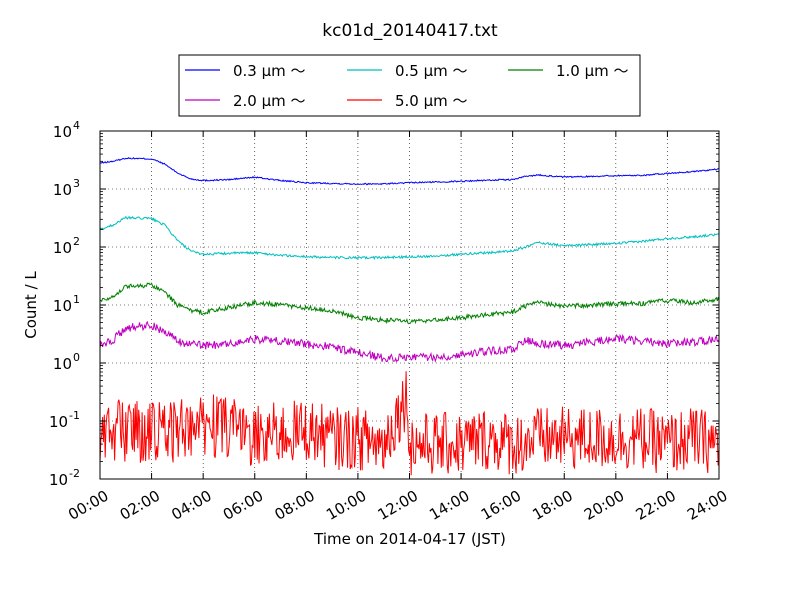  I want to click on x-tick-label: 10:00, so click(346, 505).